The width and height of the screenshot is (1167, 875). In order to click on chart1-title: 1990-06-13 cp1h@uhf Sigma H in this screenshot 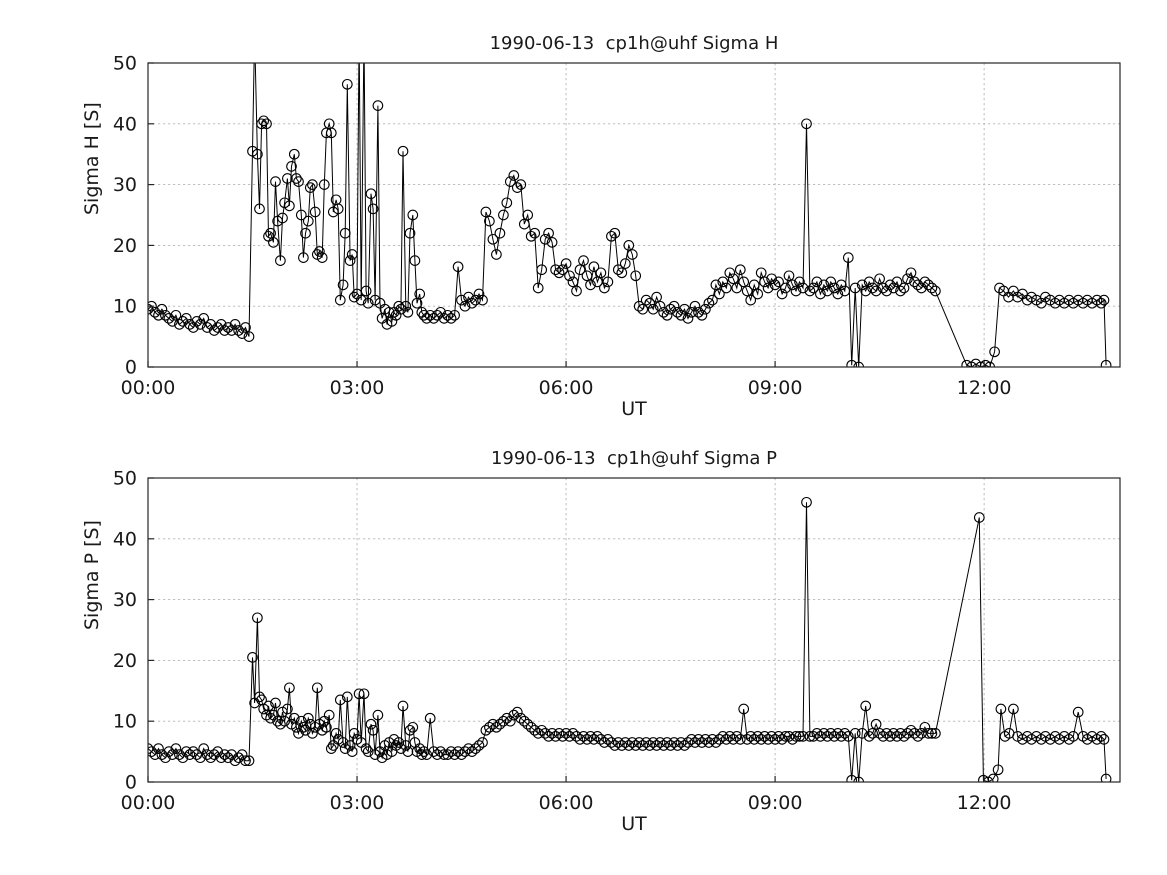, I will do `click(634, 43)`.